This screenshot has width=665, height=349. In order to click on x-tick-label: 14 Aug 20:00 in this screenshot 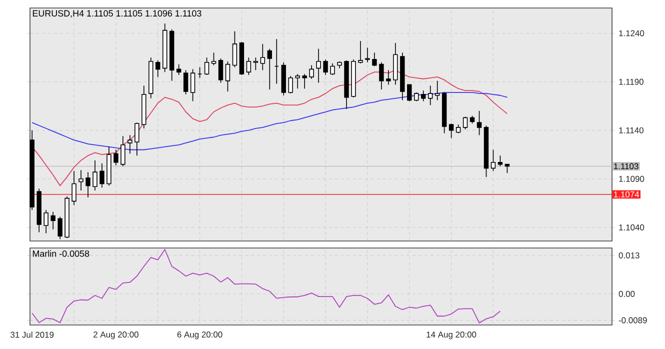, I will do `click(451, 336)`.